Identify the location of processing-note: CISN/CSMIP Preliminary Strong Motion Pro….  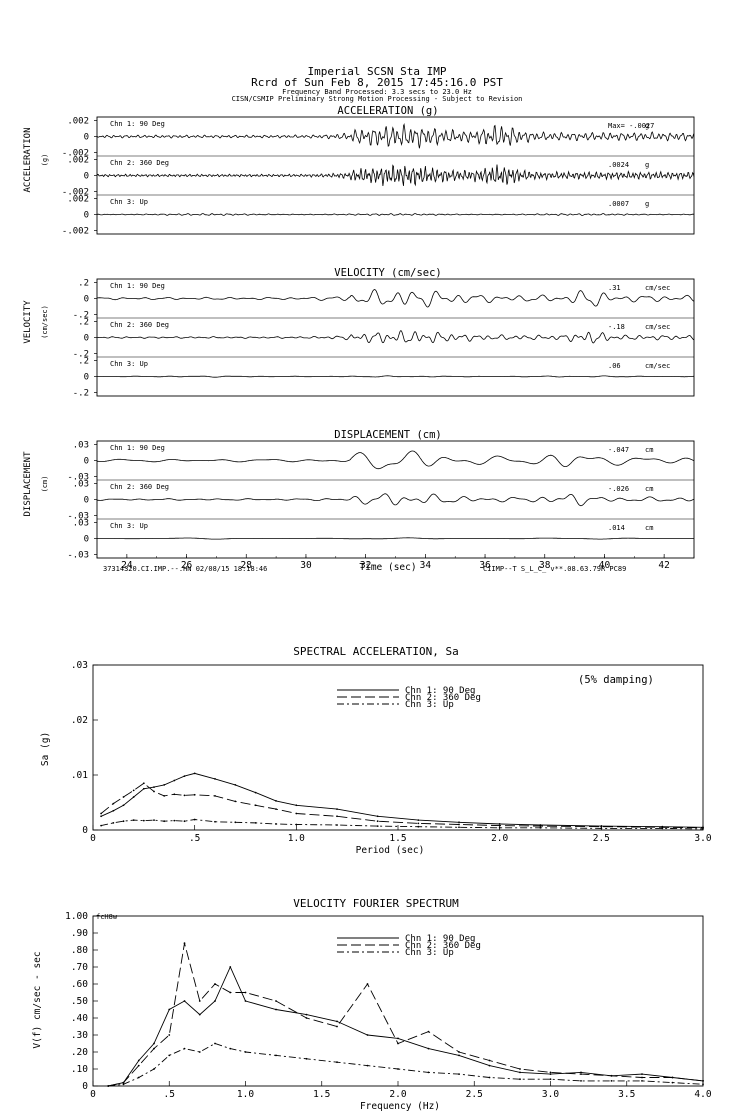
(377, 99).